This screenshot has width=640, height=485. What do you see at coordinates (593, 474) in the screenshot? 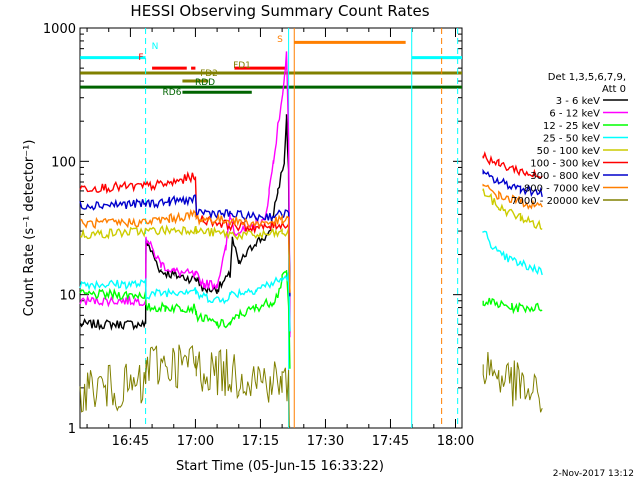
I see `footer-date: 2-Nov-2017 13:12` at bounding box center [593, 474].